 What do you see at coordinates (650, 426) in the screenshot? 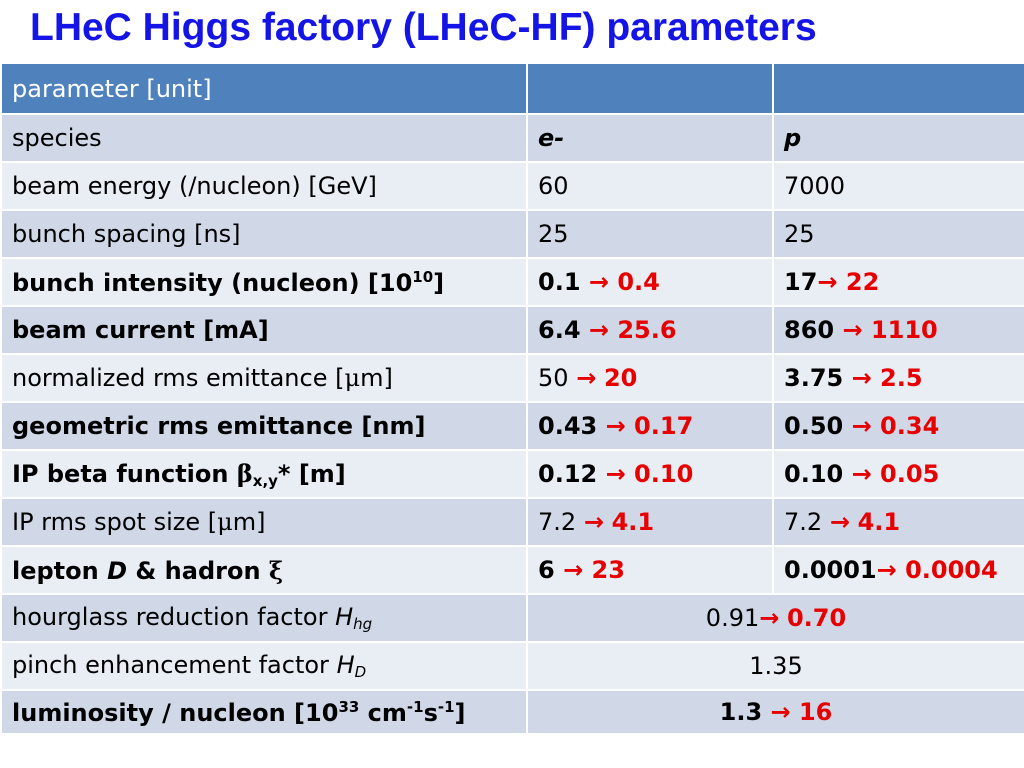
I see `electron-value: 0.43 → 0.17` at bounding box center [650, 426].